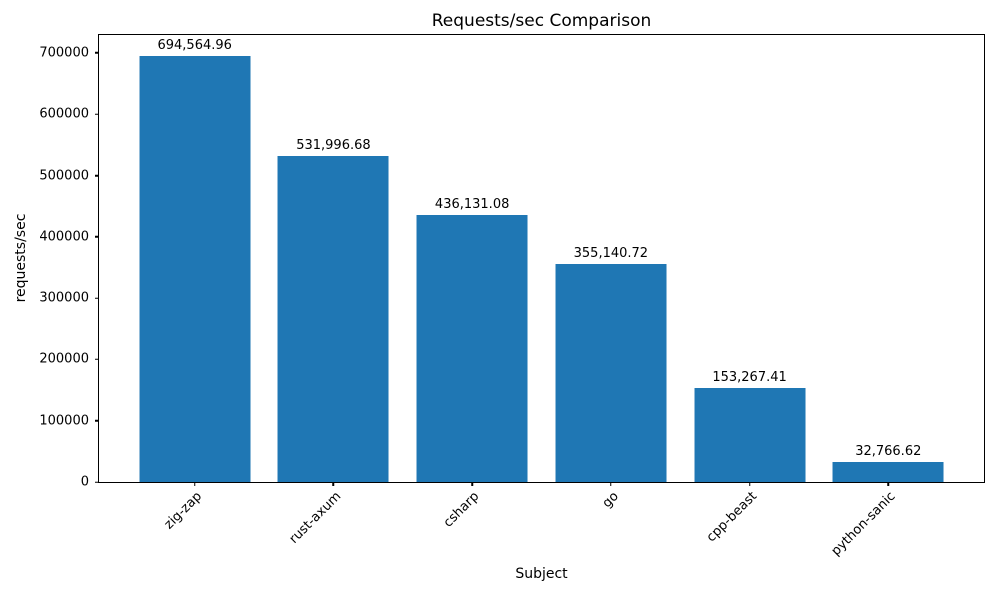 The width and height of the screenshot is (1000, 600). Describe the element at coordinates (64, 237) in the screenshot. I see `y-tick-label: 400000` at that location.